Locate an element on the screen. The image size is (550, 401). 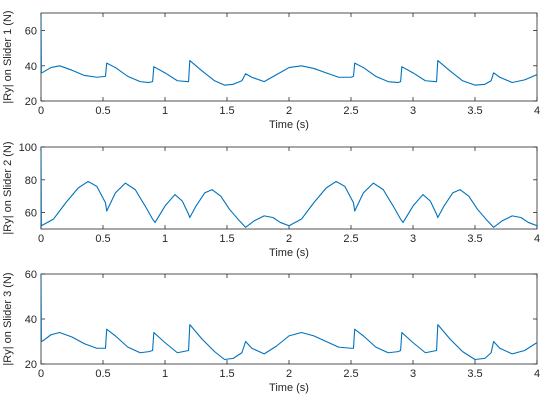
y-tick-label: 80 is located at coordinates (31, 181).